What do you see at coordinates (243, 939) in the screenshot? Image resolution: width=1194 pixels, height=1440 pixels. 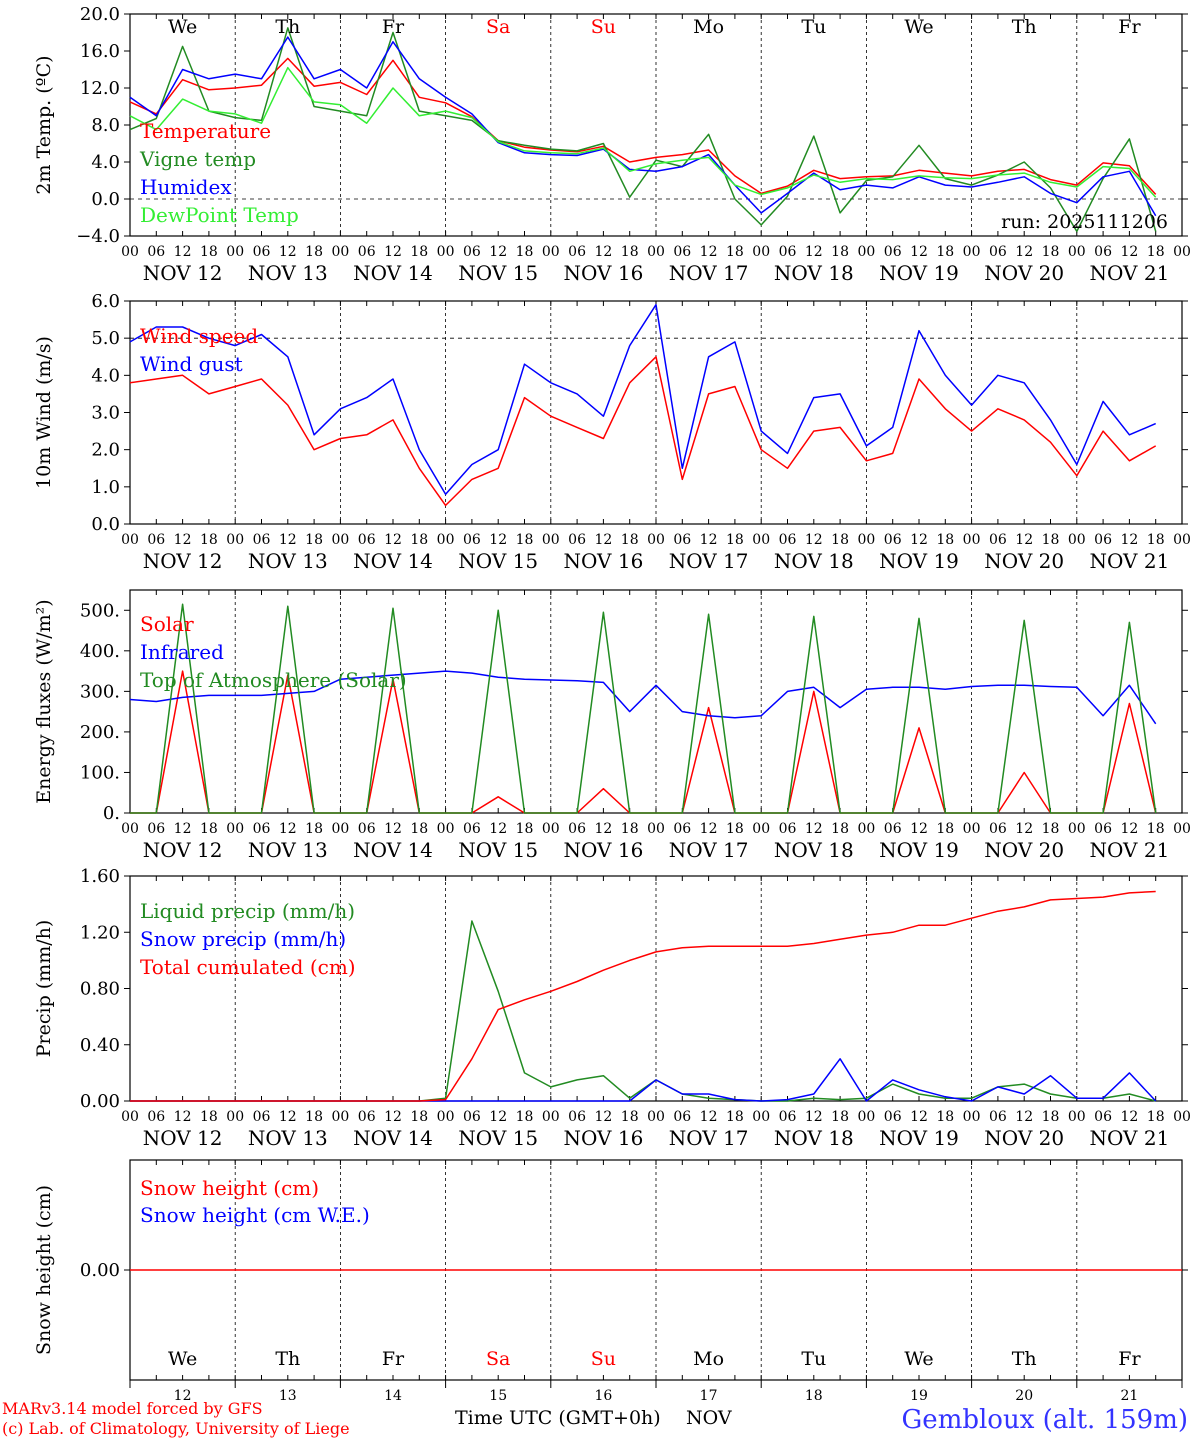 I see `legend-entry: Snow precip (mm/h)` at bounding box center [243, 939].